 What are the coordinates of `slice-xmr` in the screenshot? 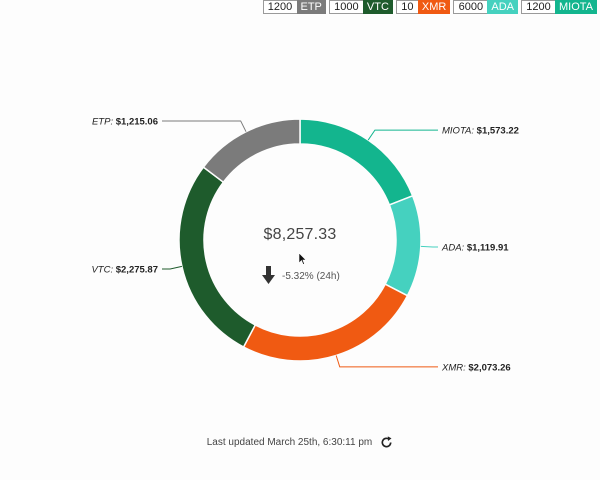 It's located at (325, 322).